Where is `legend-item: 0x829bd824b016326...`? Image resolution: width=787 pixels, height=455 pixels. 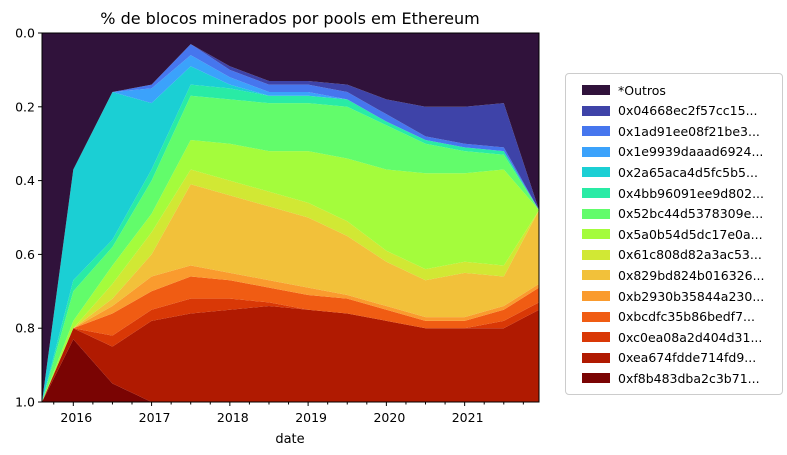 legend-item: 0x829bd824b016326... is located at coordinates (673, 275).